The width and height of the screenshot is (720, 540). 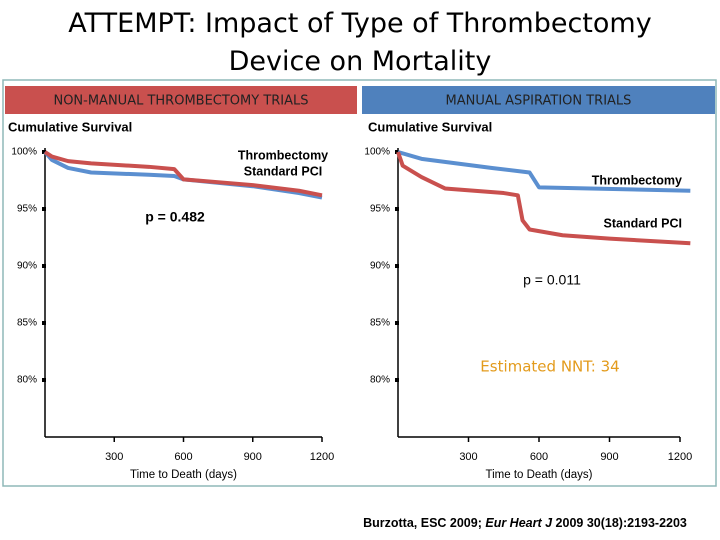 What do you see at coordinates (424, 523) in the screenshot?
I see `citation-authors: Burzotta, ESC 2009;` at bounding box center [424, 523].